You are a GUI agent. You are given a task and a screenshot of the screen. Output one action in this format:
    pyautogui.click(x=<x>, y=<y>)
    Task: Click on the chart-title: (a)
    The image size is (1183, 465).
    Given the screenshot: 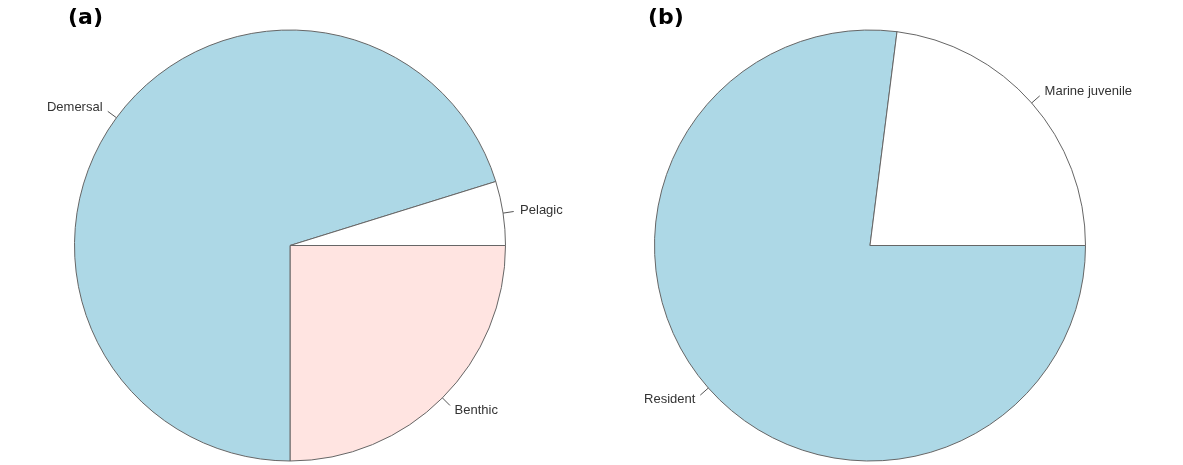 What is the action you would take?
    pyautogui.click(x=85, y=16)
    